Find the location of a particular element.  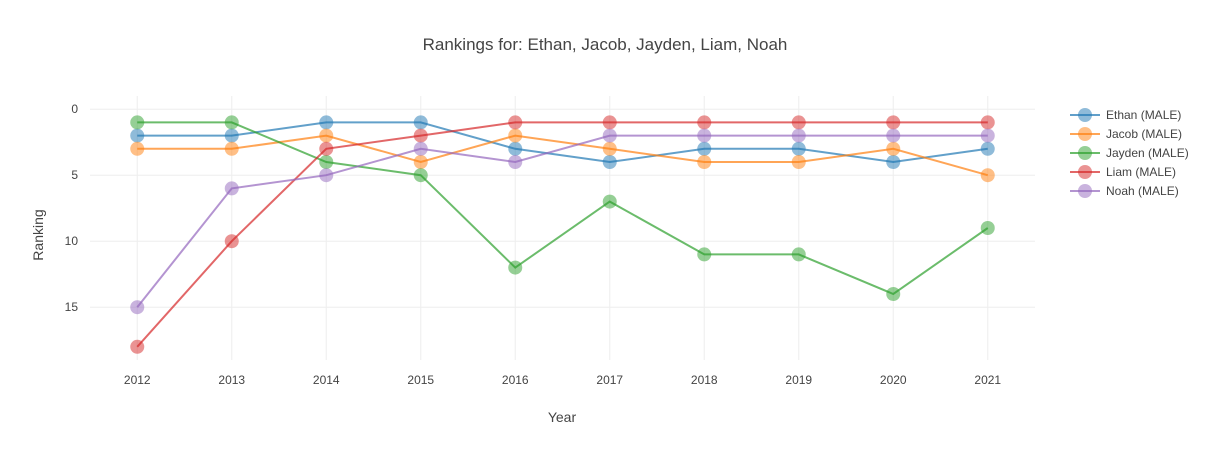

legend-label: Jayden (MALE) is located at coordinates (1147, 153).